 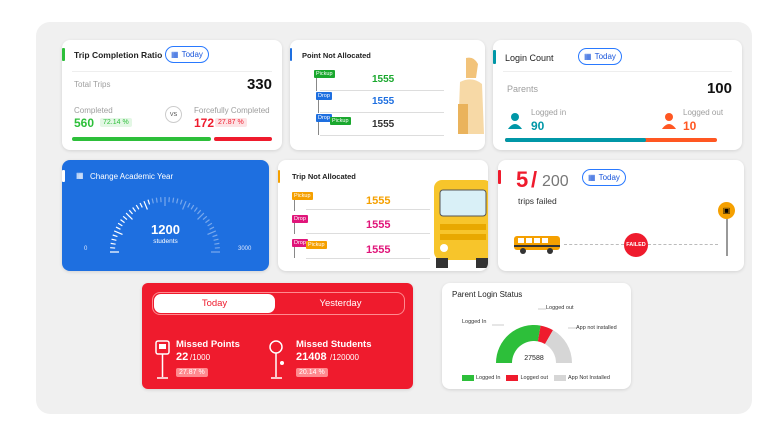 I want to click on gauge-value: 1200, so click(x=165, y=229).